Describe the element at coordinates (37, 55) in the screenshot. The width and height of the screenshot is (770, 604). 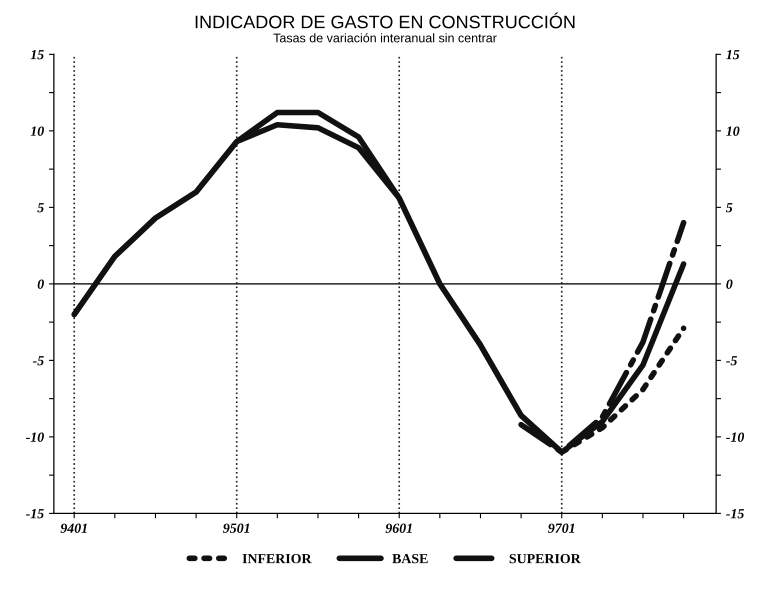
I see `y-tick-label: 15` at that location.